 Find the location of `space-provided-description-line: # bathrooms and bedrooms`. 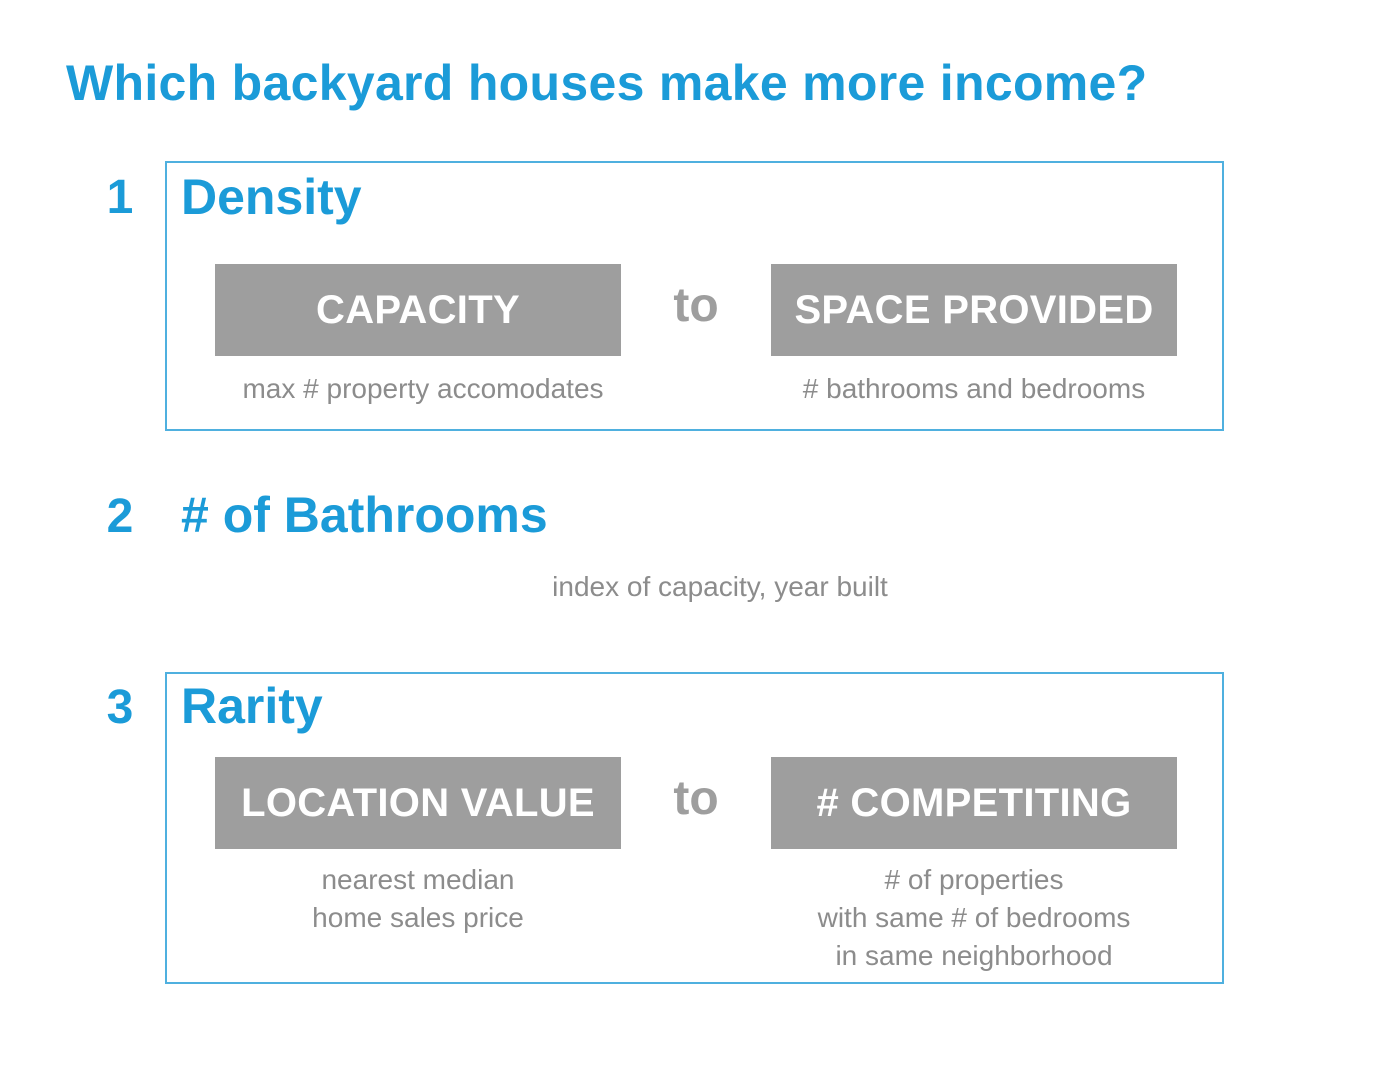

space-provided-description-line: # bathrooms and bedrooms is located at coordinates (974, 388).